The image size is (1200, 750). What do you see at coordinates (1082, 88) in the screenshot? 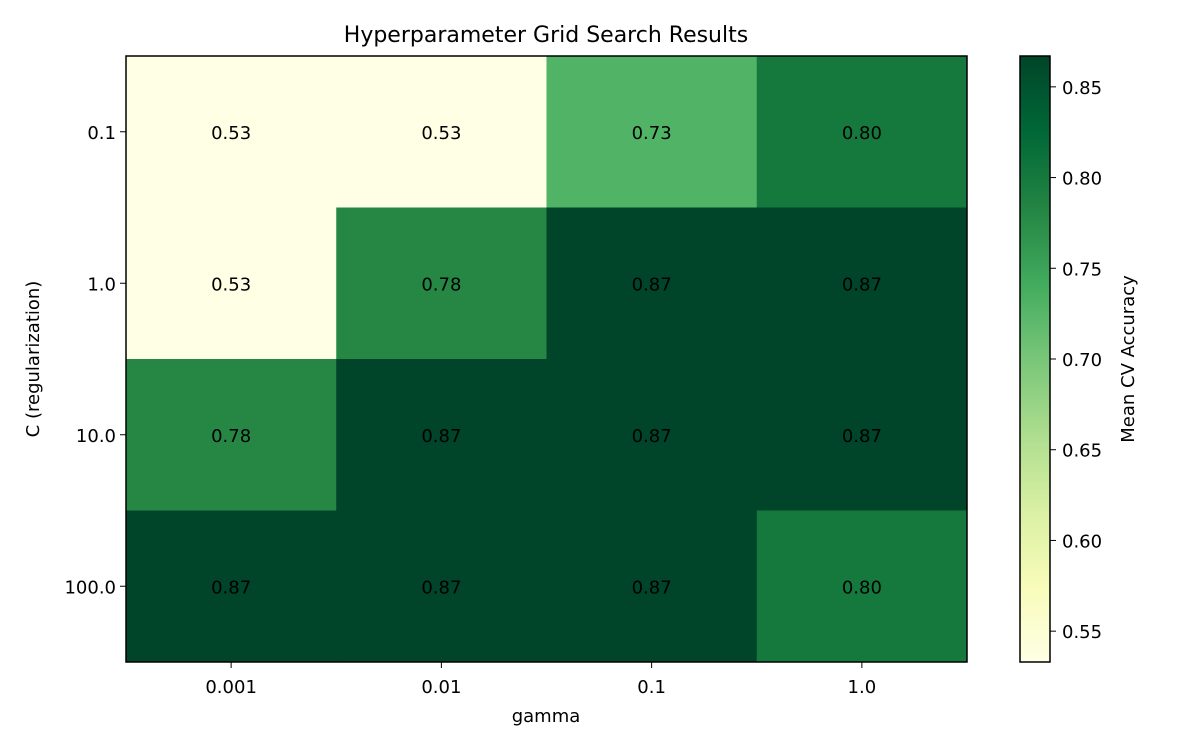
I see `colorbar-tick-label: 0.85` at bounding box center [1082, 88].